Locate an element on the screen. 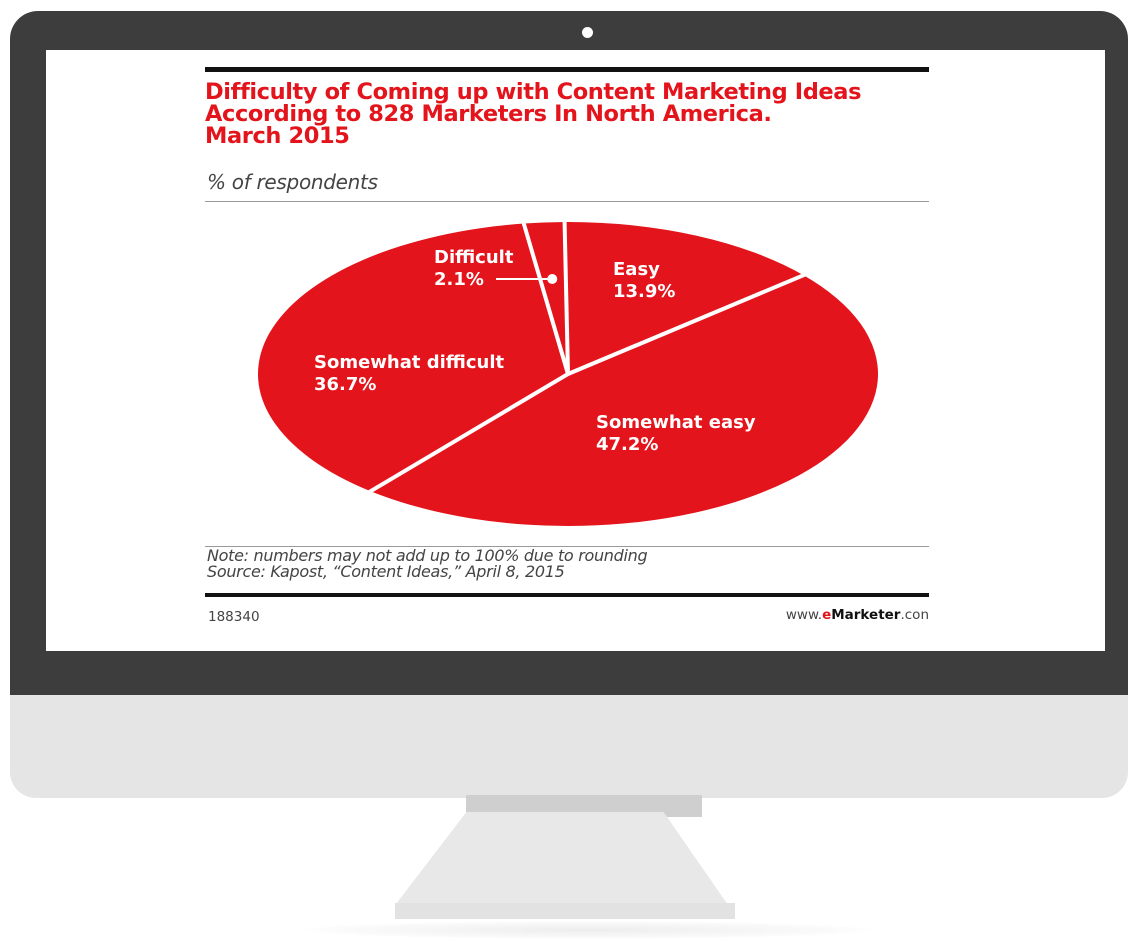 This screenshot has height=940, width=1128. note-rule is located at coordinates (567, 546).